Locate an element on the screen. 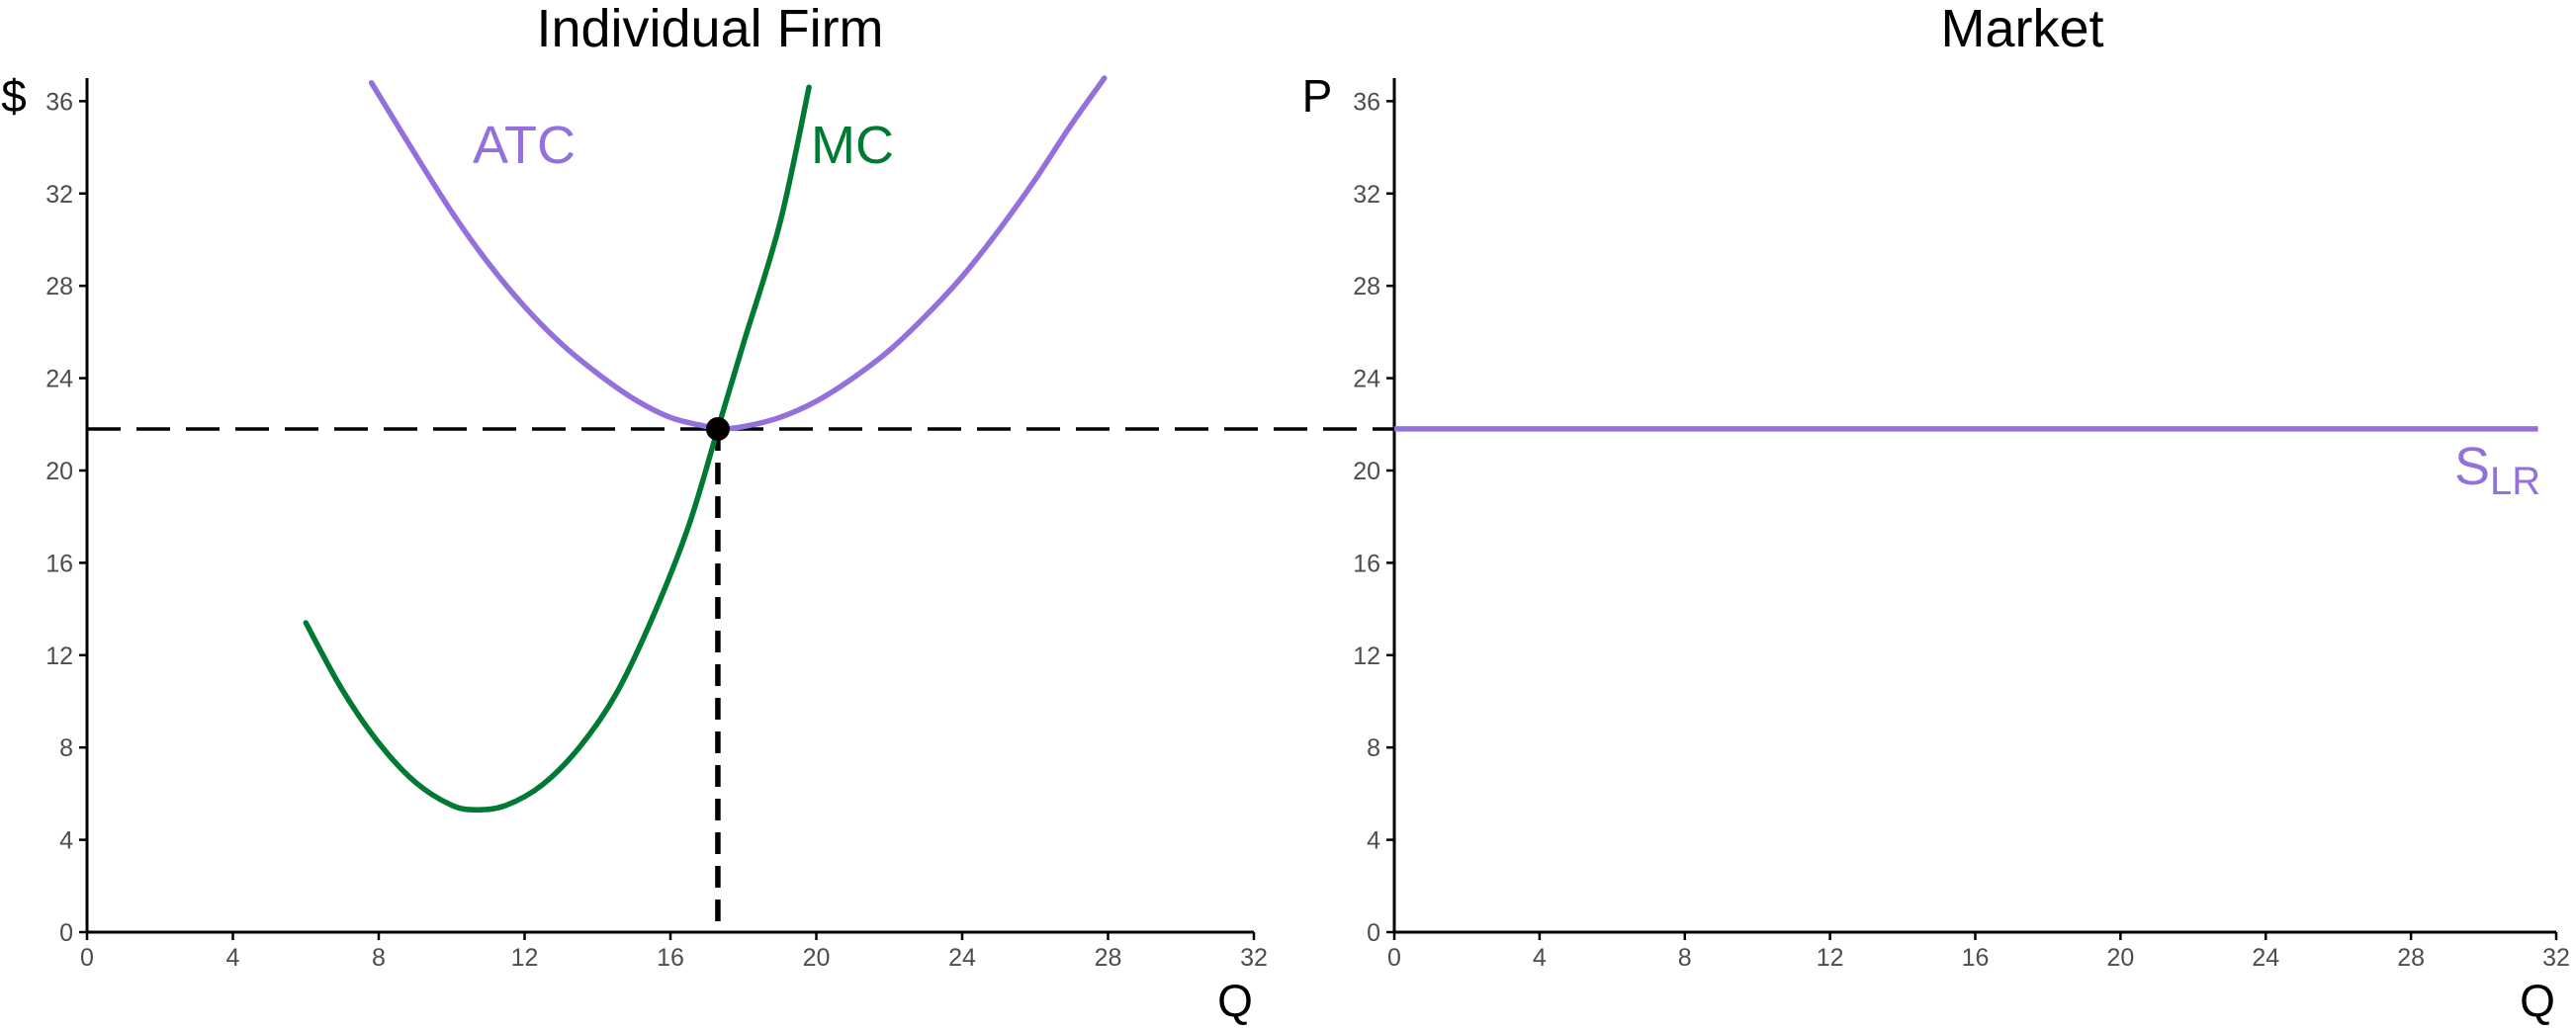  y-tick-label-market: 4 is located at coordinates (1373, 841).